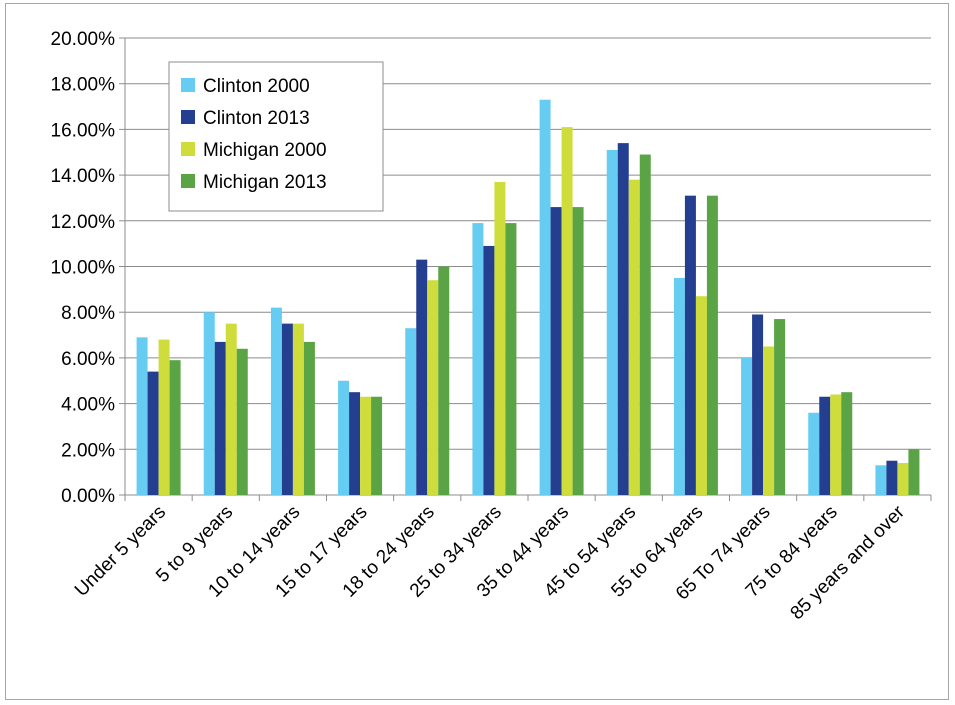  I want to click on y-tick-label: 2.00%, so click(88, 450).